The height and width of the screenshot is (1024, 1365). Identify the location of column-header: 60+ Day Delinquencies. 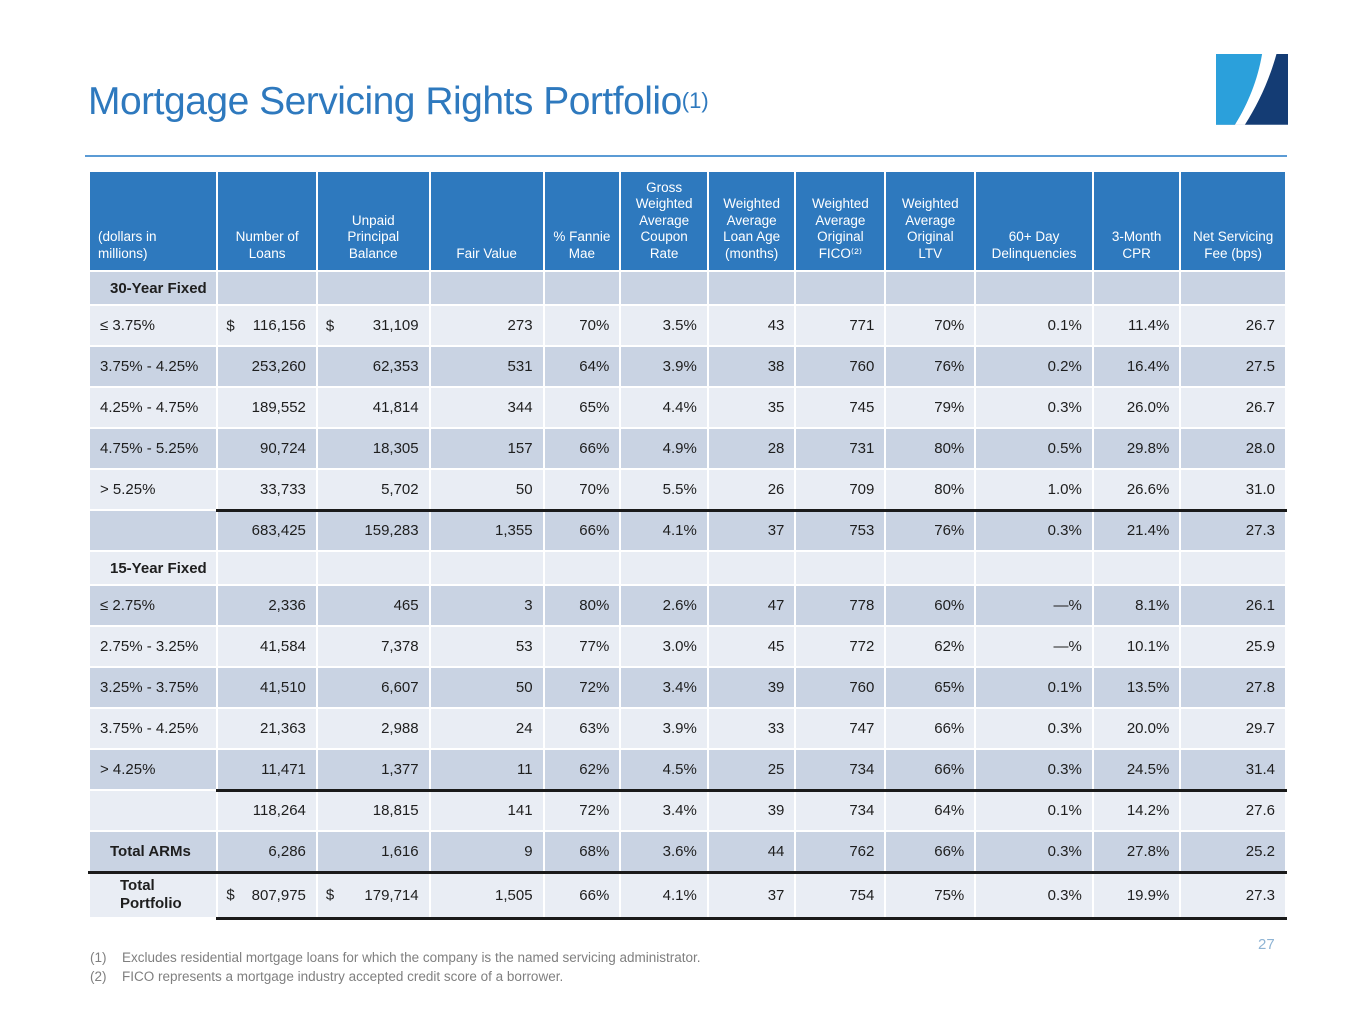
(1034, 221).